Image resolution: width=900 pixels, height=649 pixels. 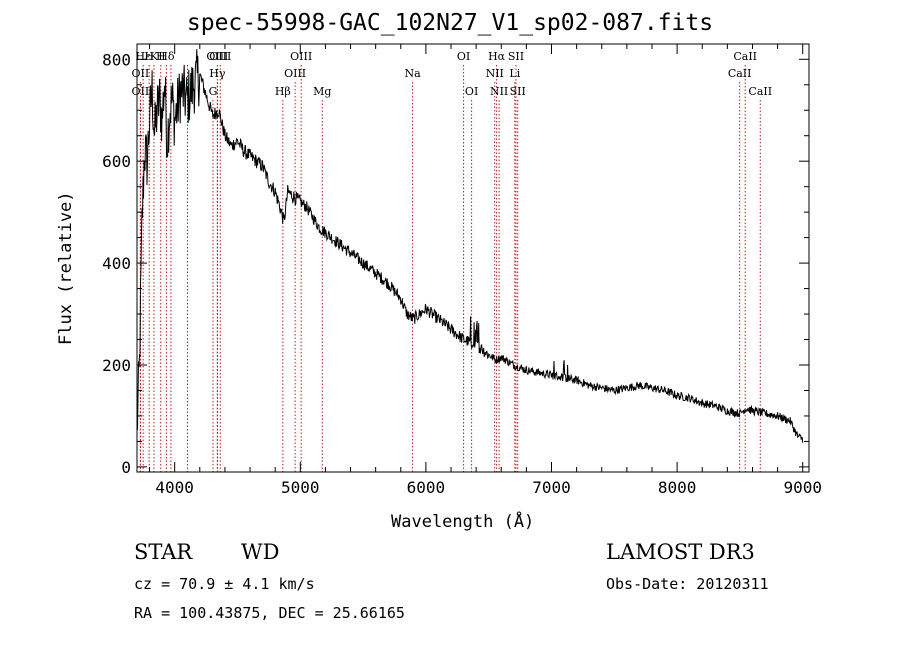 What do you see at coordinates (514, 73) in the screenshot?
I see `line-label: Li` at bounding box center [514, 73].